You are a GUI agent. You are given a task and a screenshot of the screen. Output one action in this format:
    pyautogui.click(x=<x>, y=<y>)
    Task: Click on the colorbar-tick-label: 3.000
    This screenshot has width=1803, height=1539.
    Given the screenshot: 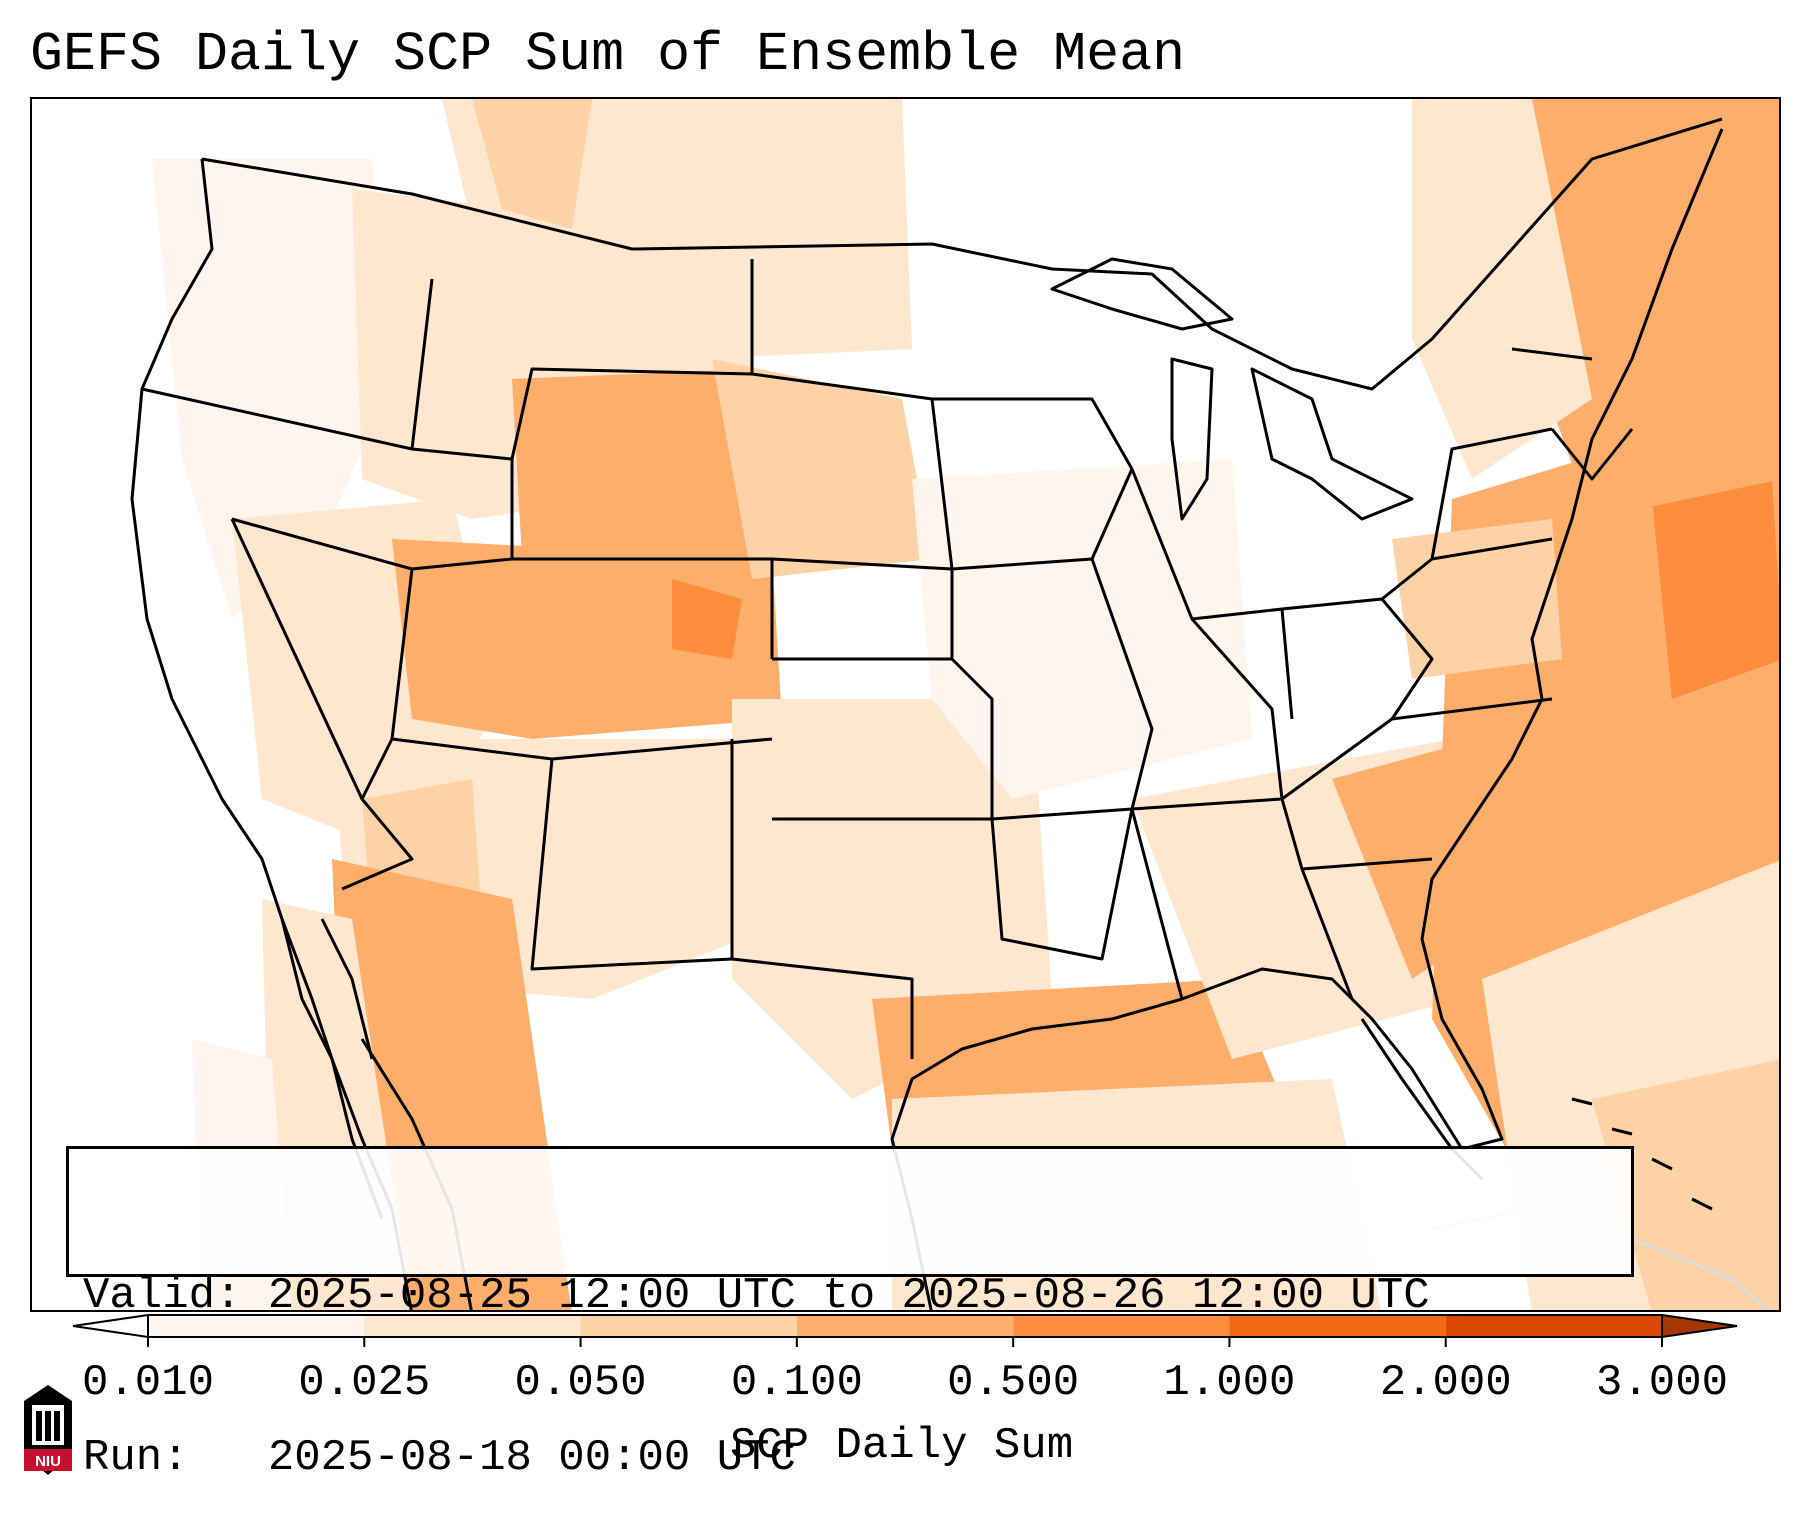 What is the action you would take?
    pyautogui.click(x=1662, y=1383)
    